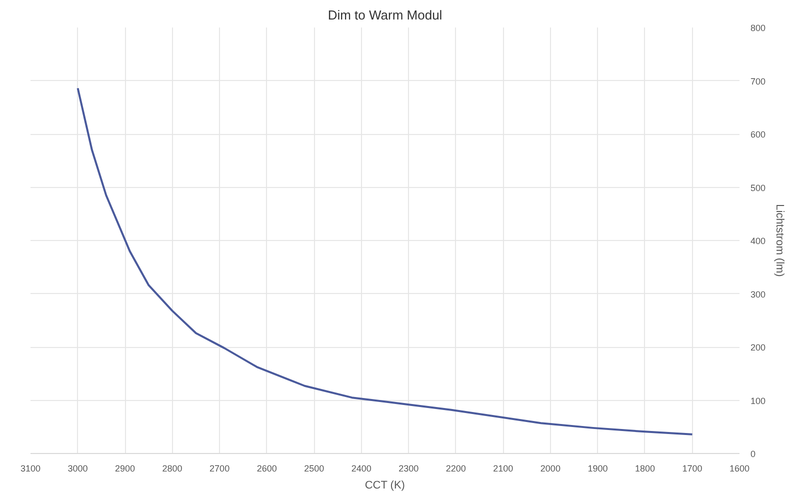 The height and width of the screenshot is (494, 788). Describe the element at coordinates (758, 294) in the screenshot. I see `y-tick-label: 300` at that location.